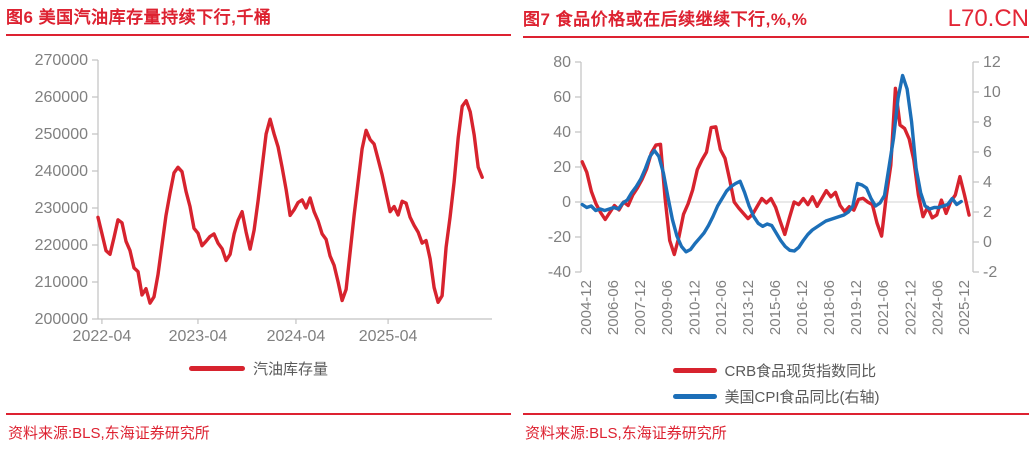 This screenshot has width=1035, height=453. What do you see at coordinates (694, 307) in the screenshot?
I see `svg-text: 2010-12` at bounding box center [694, 307].